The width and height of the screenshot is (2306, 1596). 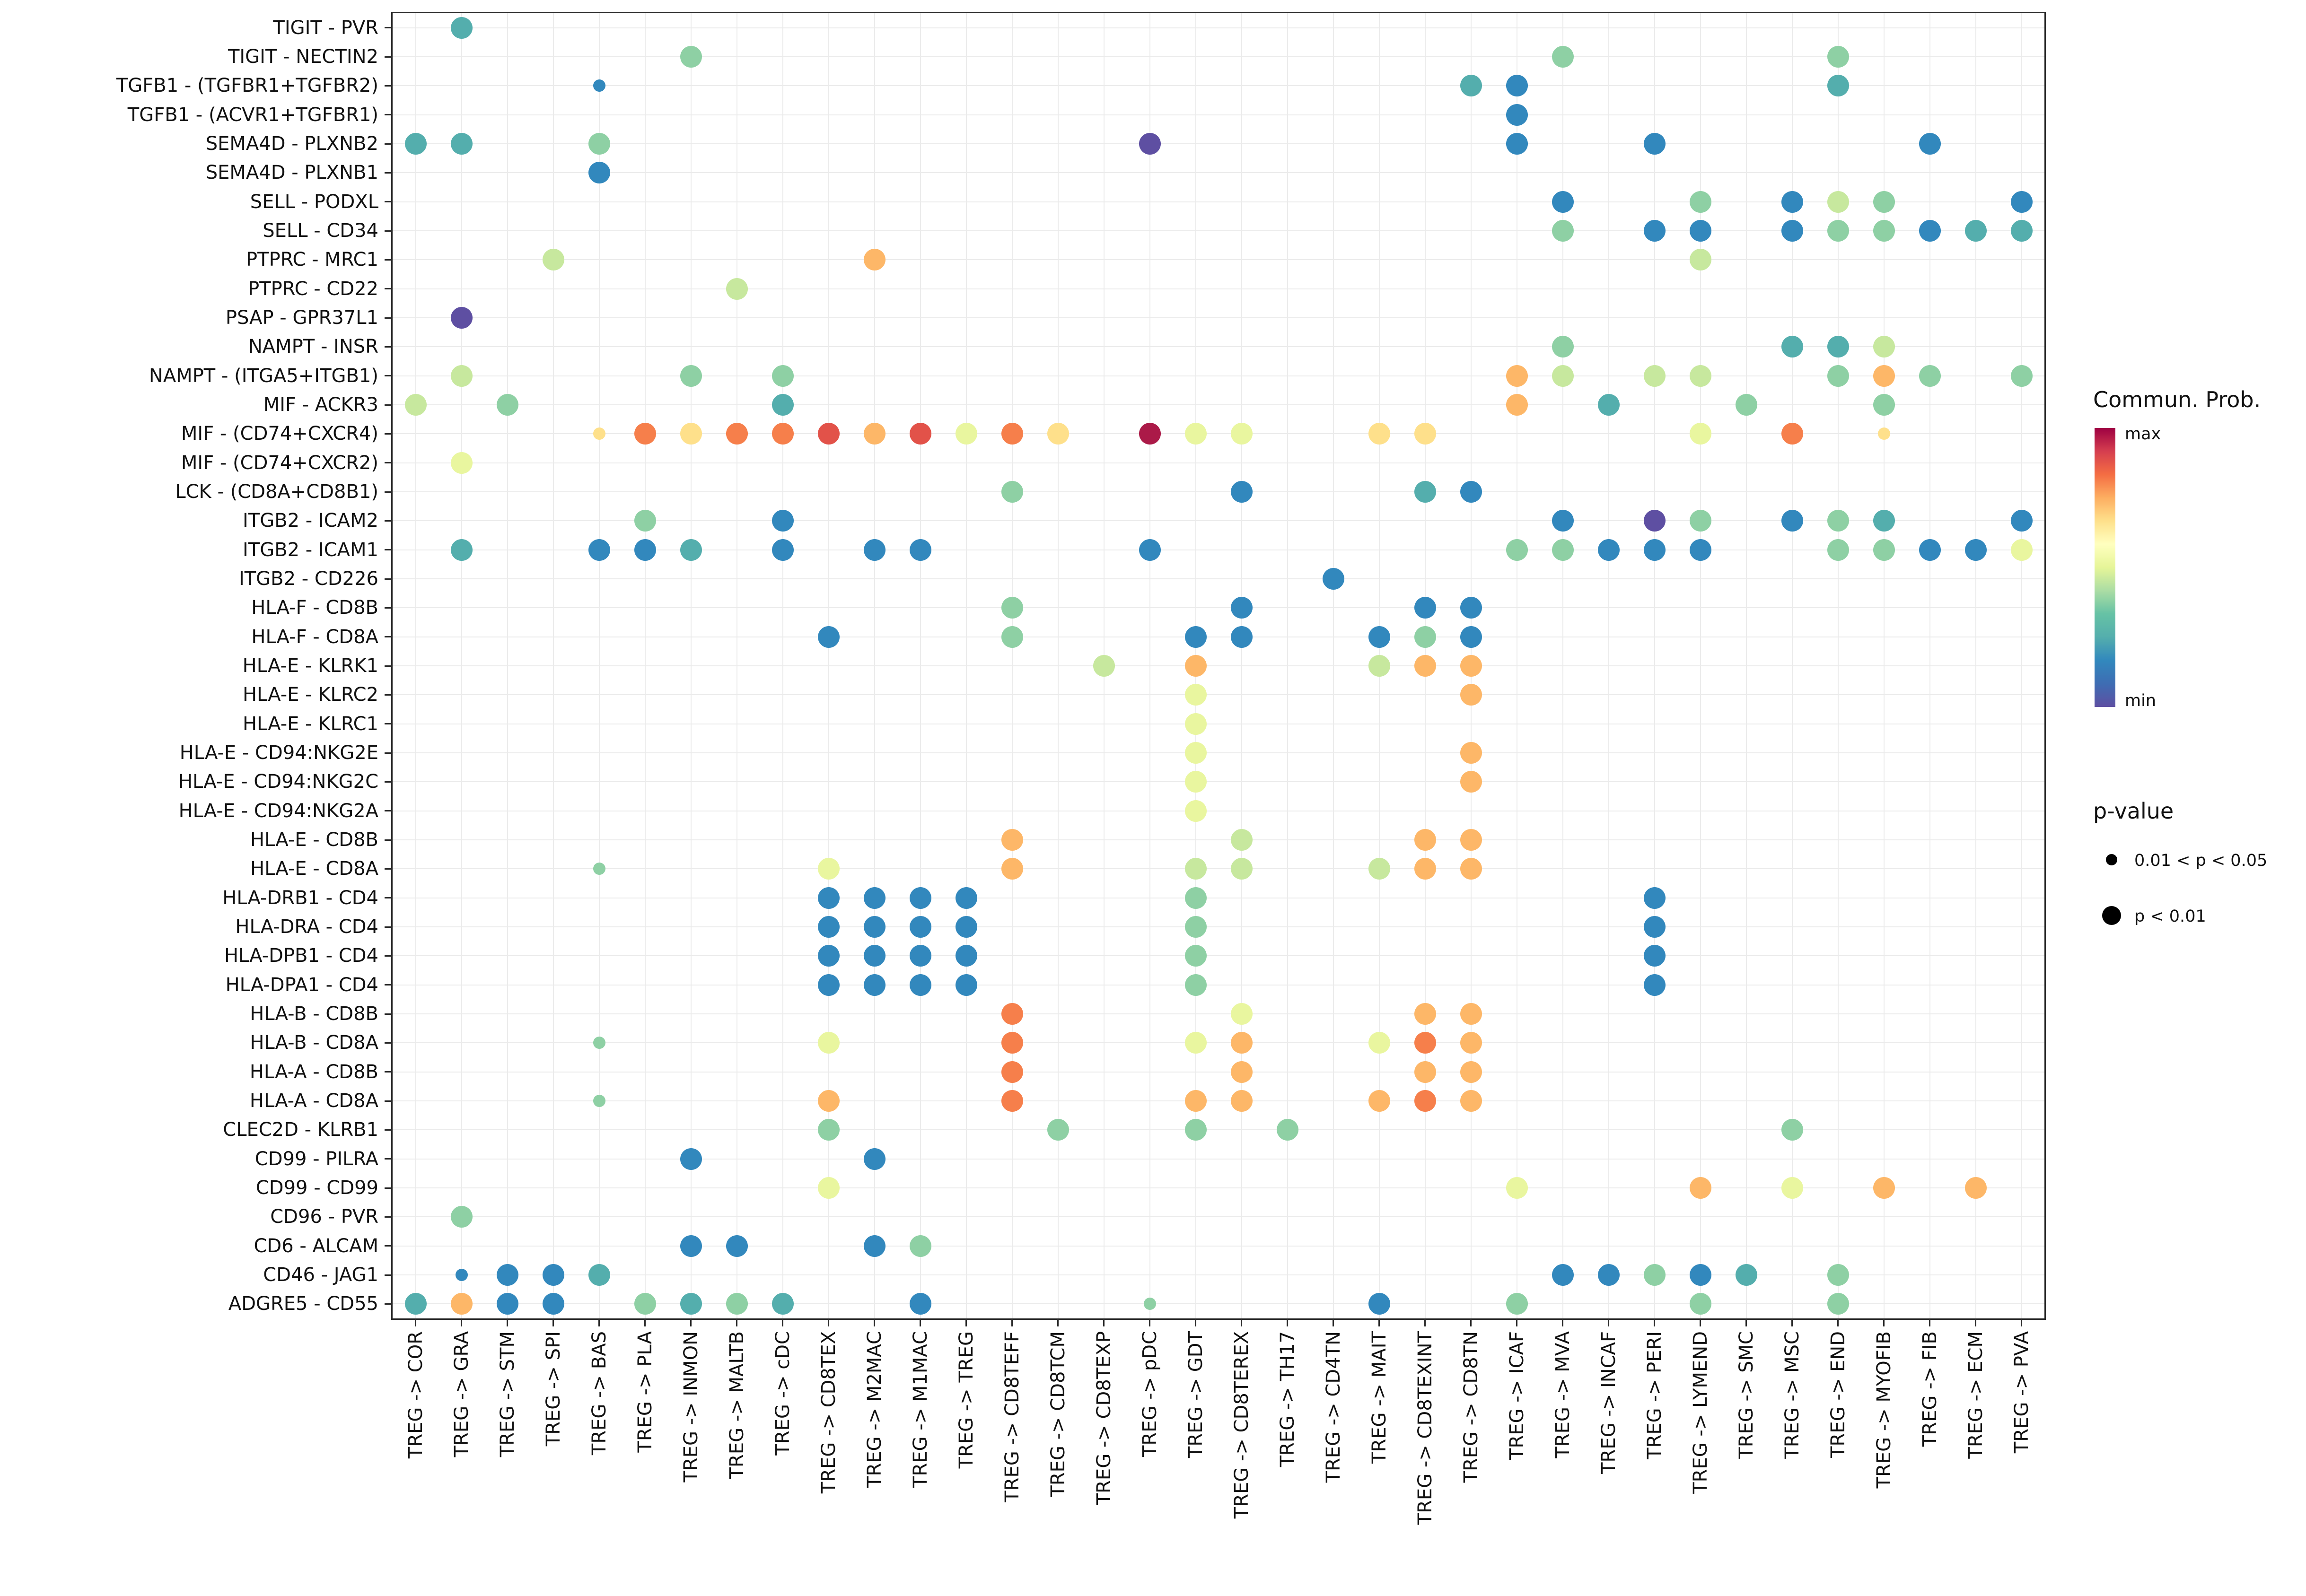 What do you see at coordinates (310, 666) in the screenshot?
I see `y-axis-label: HLA-E - KLRK1` at bounding box center [310, 666].